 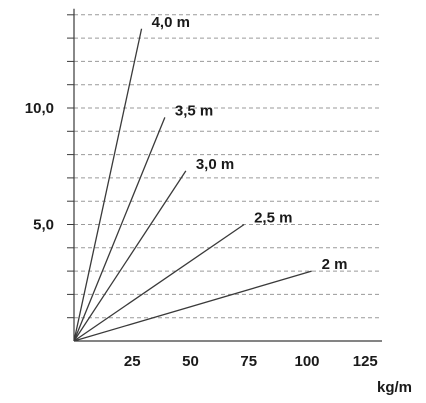 I want to click on x-tick-label: 25, so click(x=132, y=361).